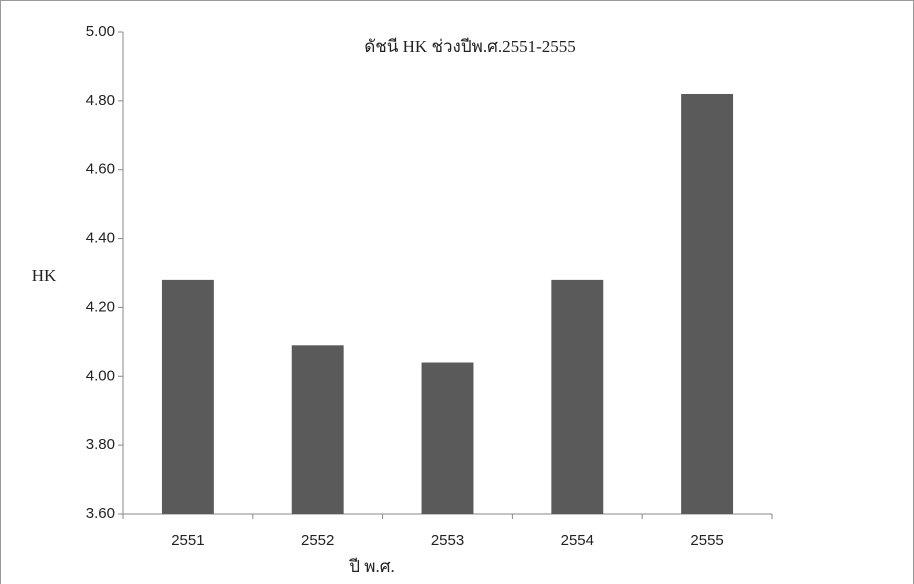 Image resolution: width=914 pixels, height=584 pixels. What do you see at coordinates (100, 306) in the screenshot?
I see `y-tick-label: 4.20` at bounding box center [100, 306].